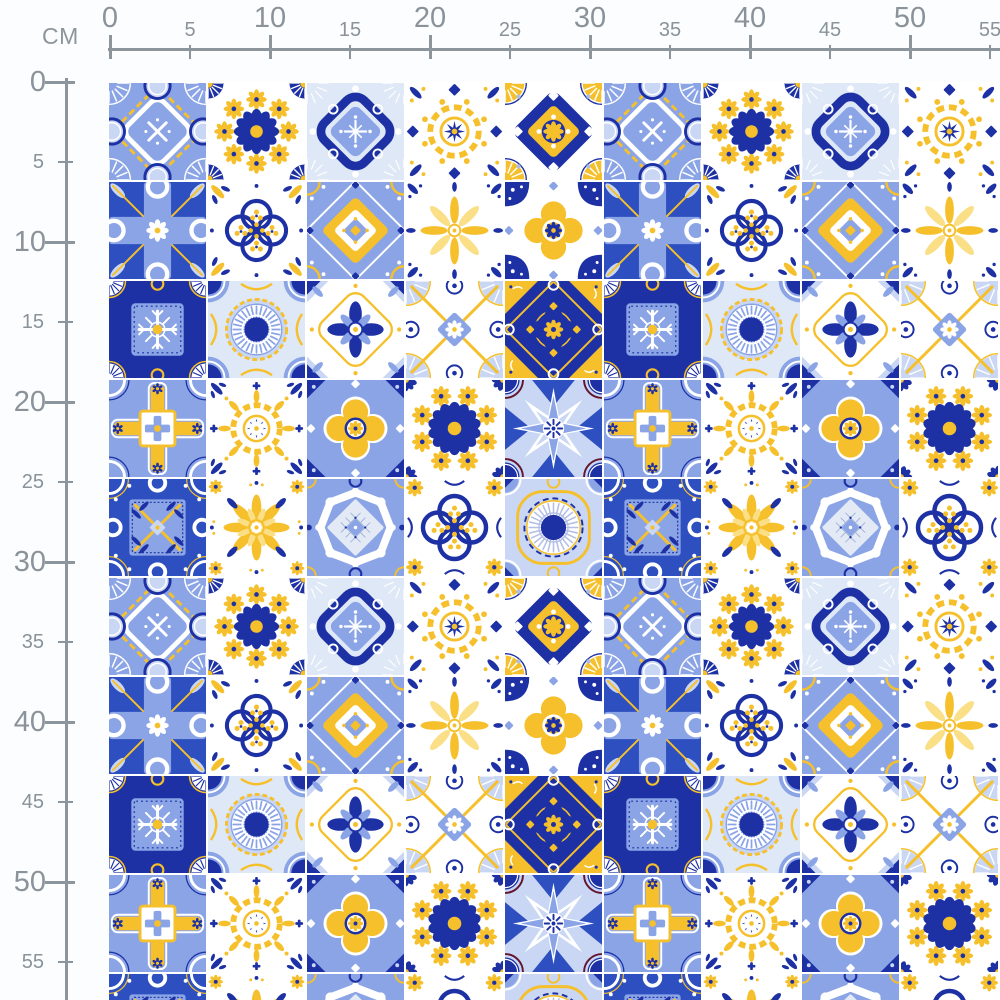 This screenshot has width=1000, height=1000. I want to click on ruler-top-label-35: 35, so click(670, 30).